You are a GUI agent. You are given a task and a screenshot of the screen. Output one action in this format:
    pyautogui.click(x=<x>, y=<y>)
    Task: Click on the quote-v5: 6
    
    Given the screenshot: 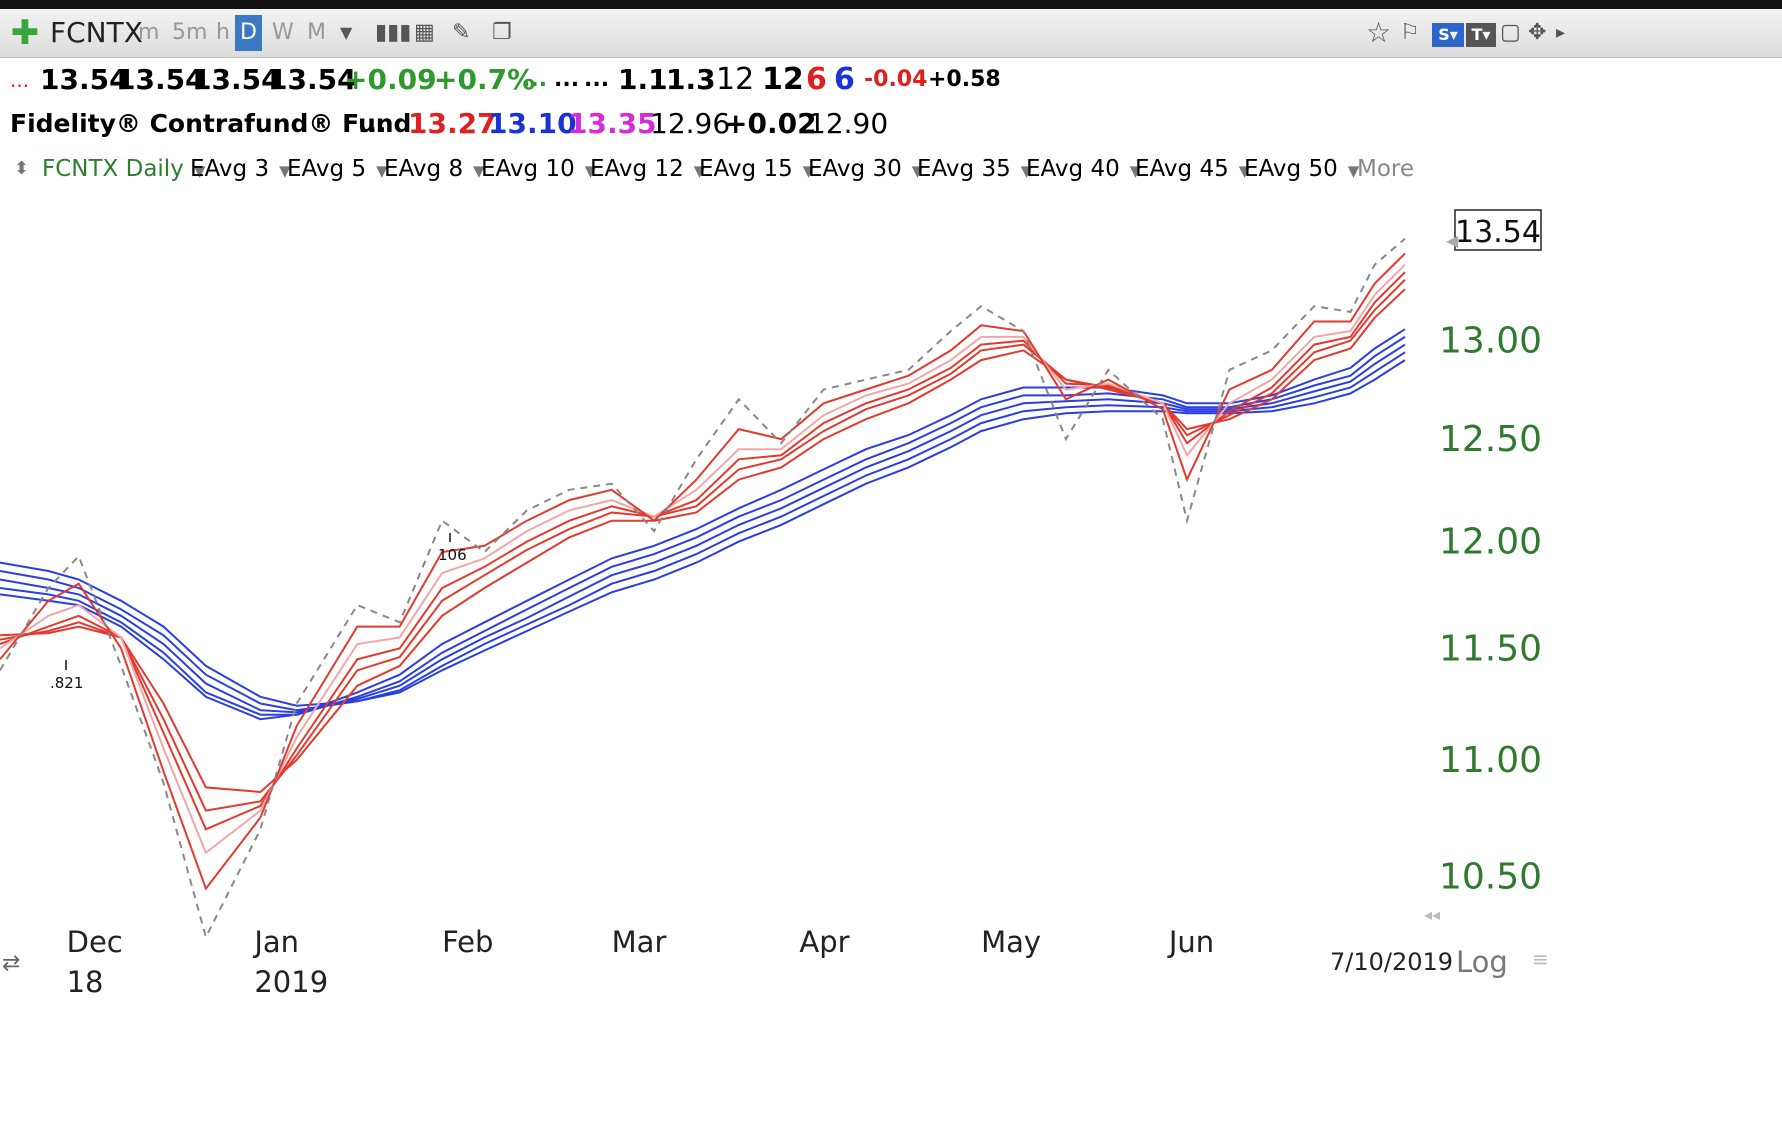 What is the action you would take?
    pyautogui.click(x=816, y=79)
    